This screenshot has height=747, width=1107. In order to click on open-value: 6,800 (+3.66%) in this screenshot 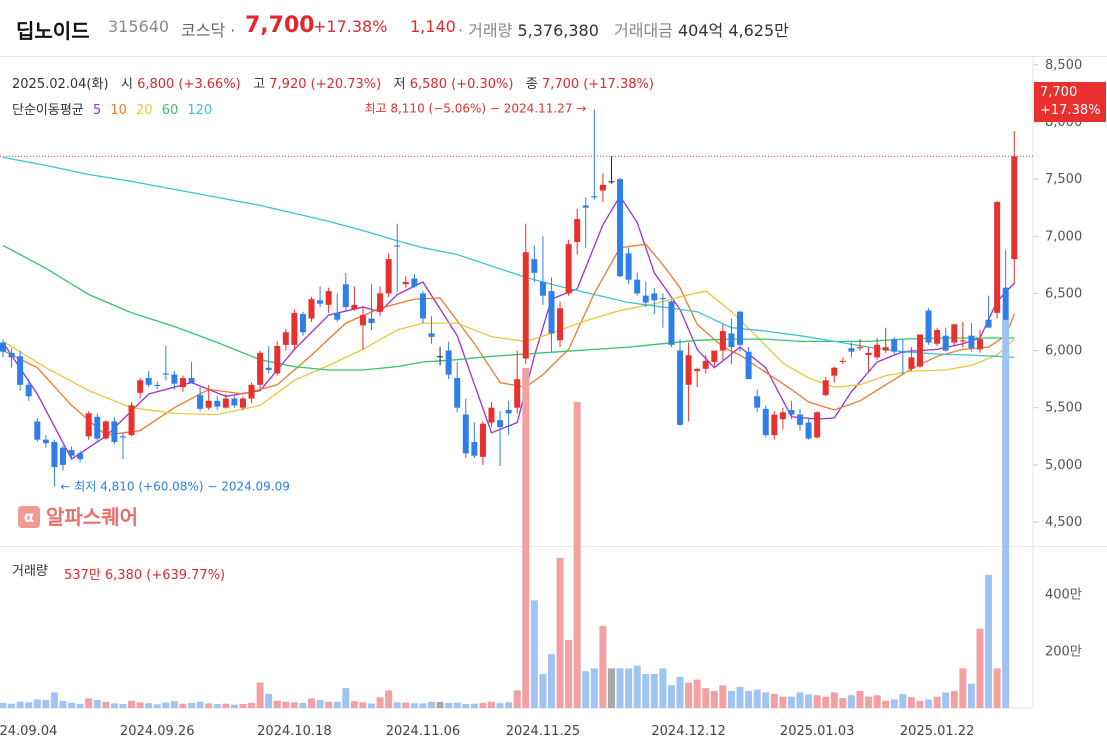, I will do `click(189, 84)`.